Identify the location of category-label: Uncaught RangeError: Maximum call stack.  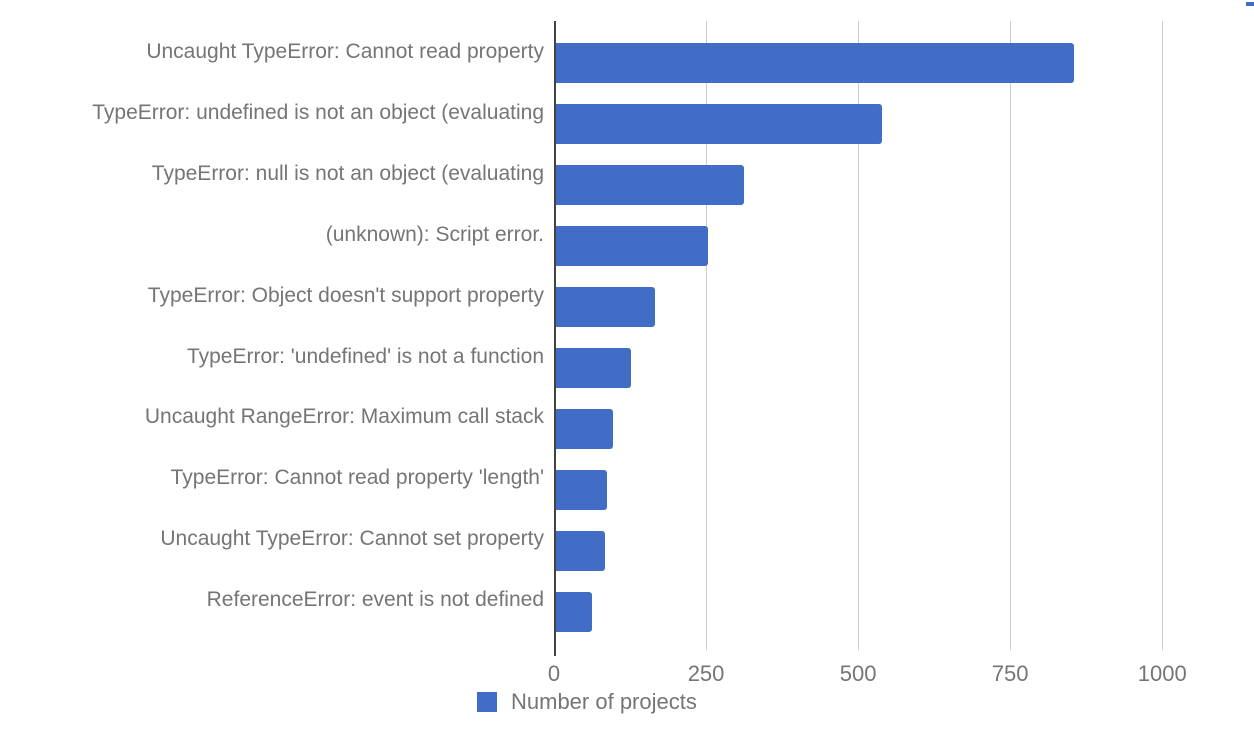
(344, 417).